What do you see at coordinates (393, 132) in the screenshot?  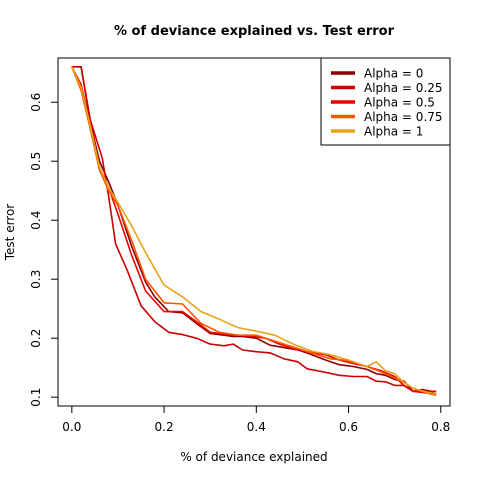 I see `legend-label-4: Alpha = 1` at bounding box center [393, 132].